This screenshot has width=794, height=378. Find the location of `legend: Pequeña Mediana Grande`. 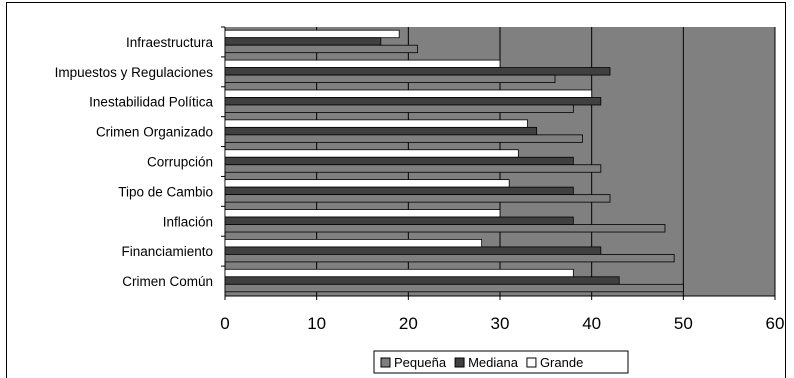

legend: Pequeña Mediana Grande is located at coordinates (501, 362).